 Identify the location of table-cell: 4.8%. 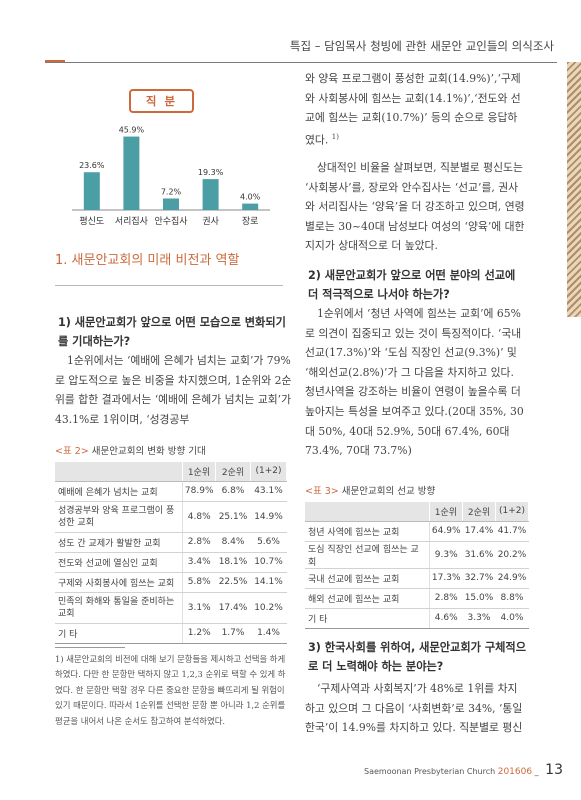
(199, 517).